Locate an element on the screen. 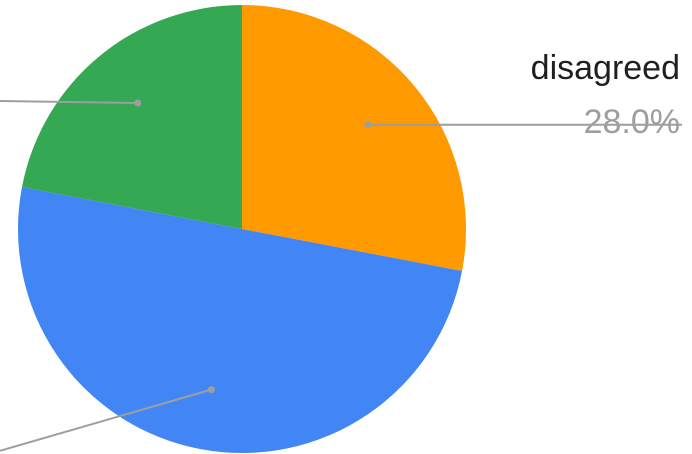 The width and height of the screenshot is (692, 454). slice-labels: disagreed 28.0% is located at coordinates (605, 95).